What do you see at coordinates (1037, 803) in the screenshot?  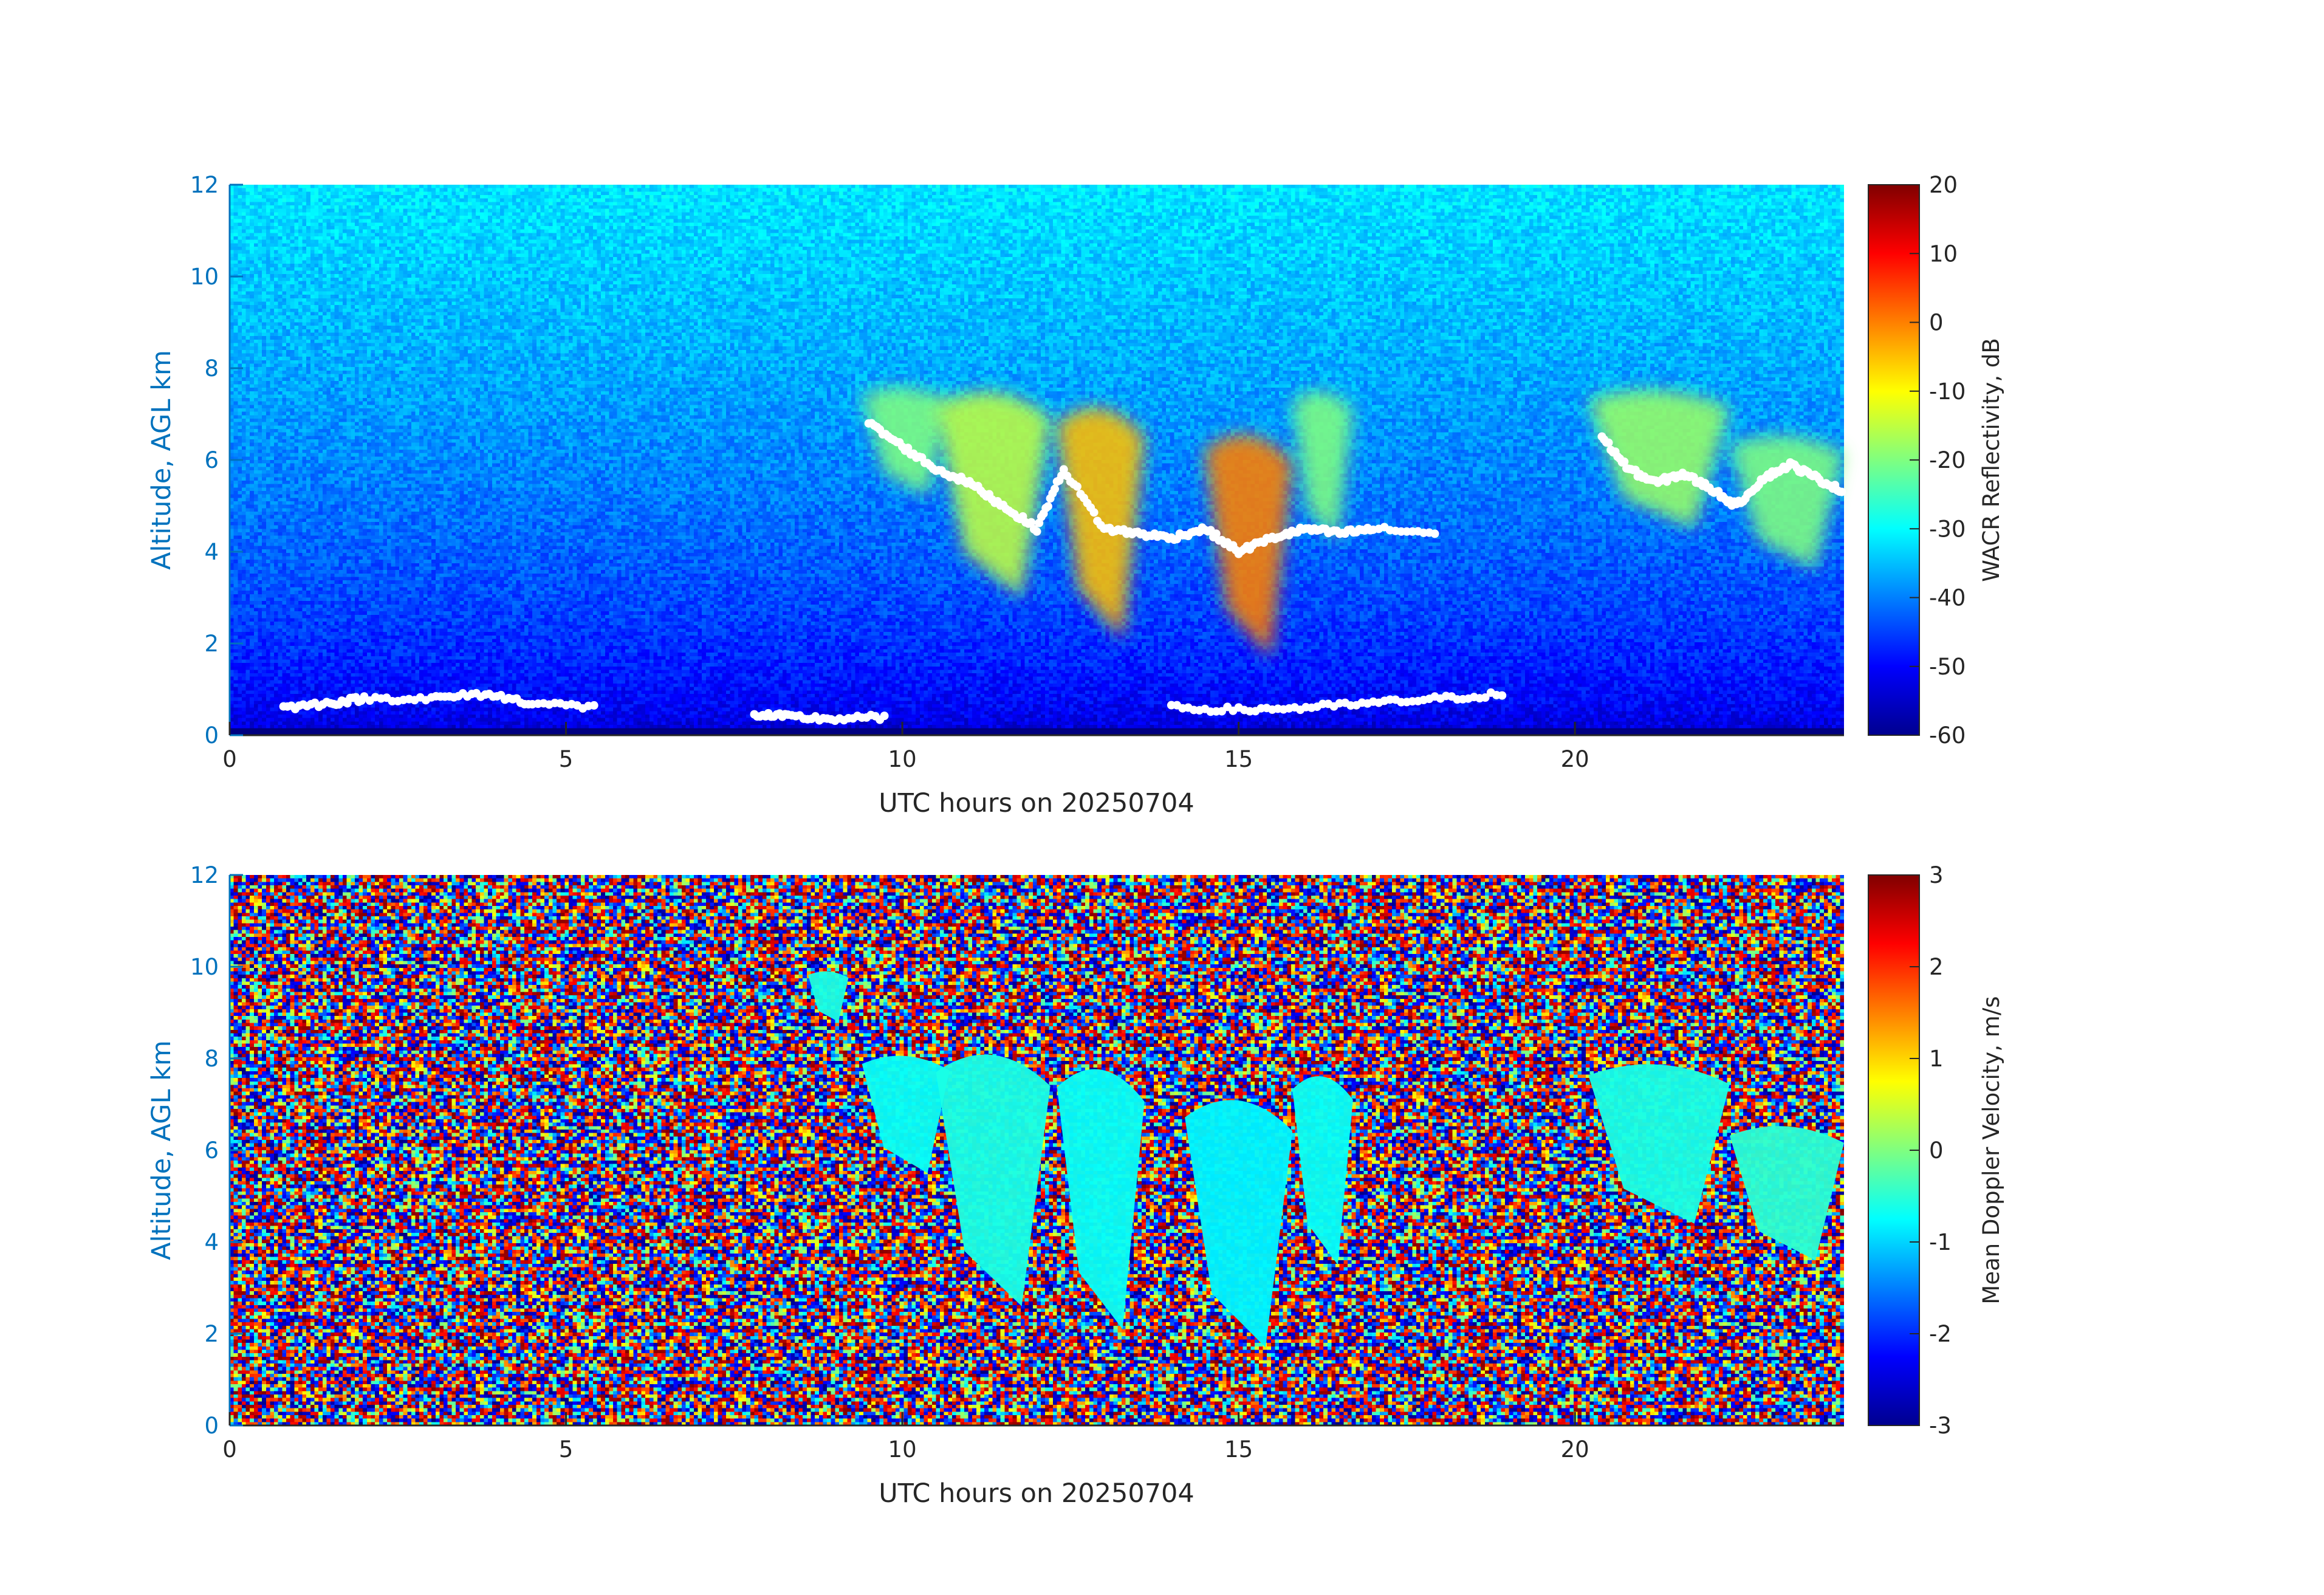 I see `reflectivity-x-axis-label: UTC hours on 20250704` at bounding box center [1037, 803].